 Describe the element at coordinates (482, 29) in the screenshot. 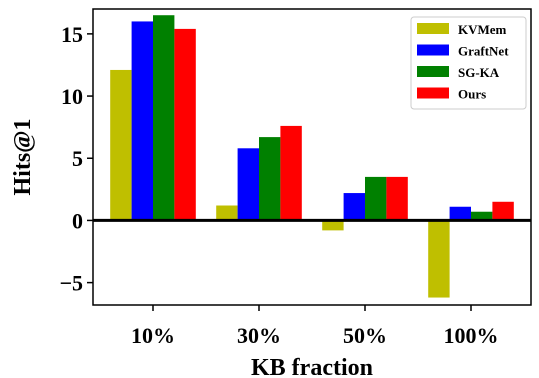

I see `legend-label: KVMem` at that location.